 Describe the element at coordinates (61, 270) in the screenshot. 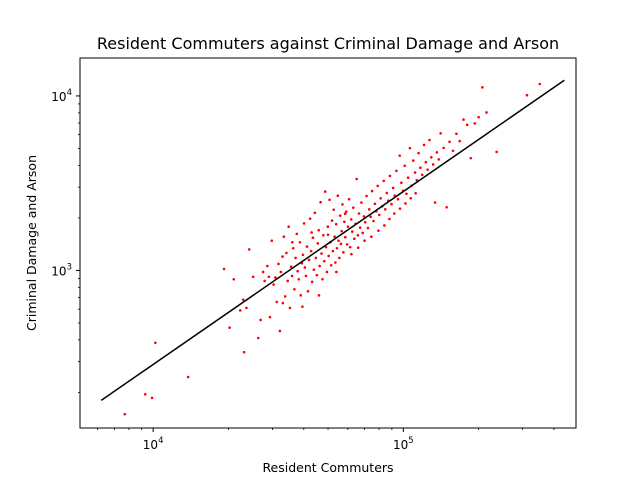

I see `y-tick-label: 103` at that location.